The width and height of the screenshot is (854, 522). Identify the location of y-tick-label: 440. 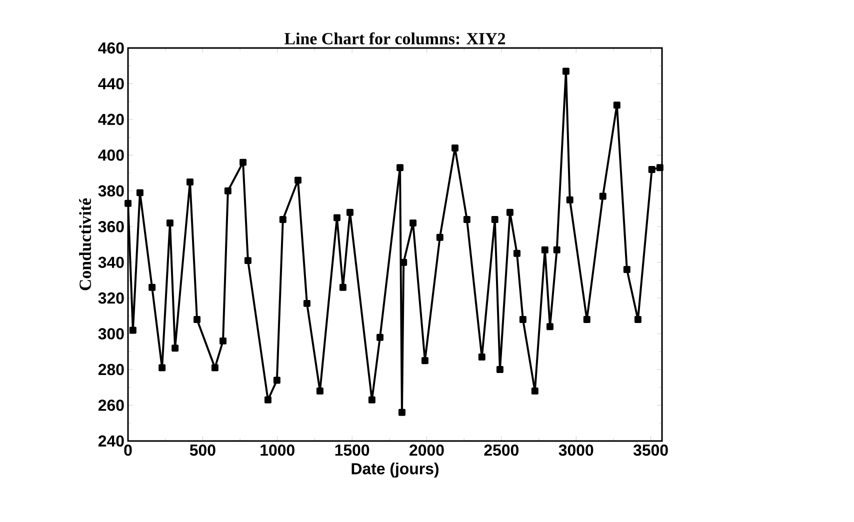
(111, 84).